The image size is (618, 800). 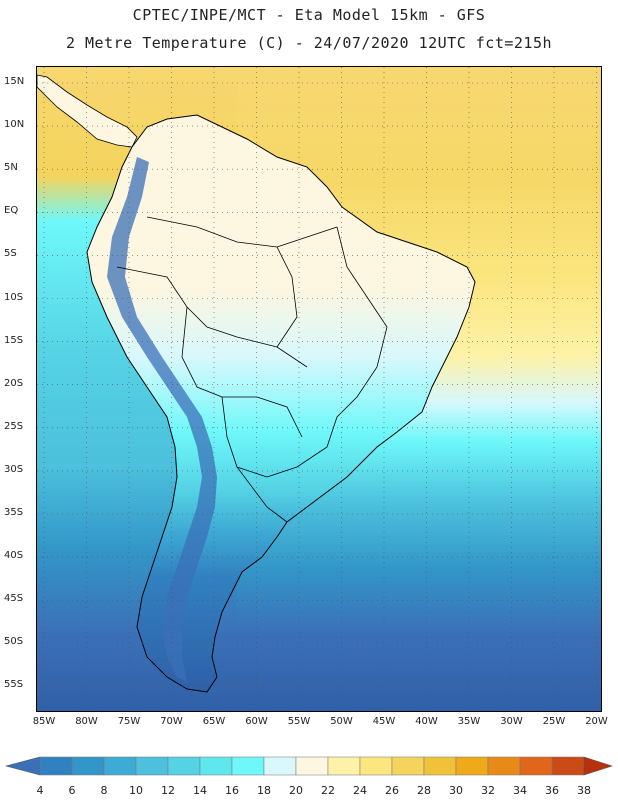 What do you see at coordinates (360, 790) in the screenshot?
I see `colorbar-label: 24` at bounding box center [360, 790].